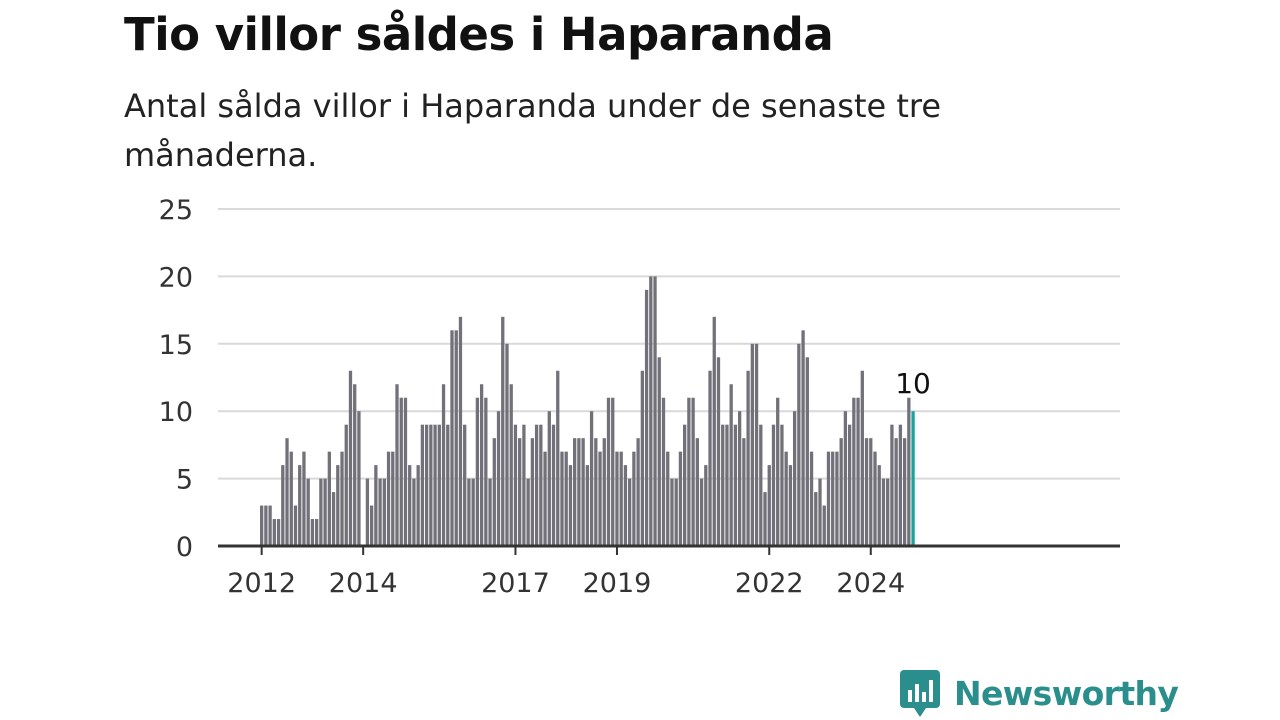  I want to click on newsworthy-logo: Newsworthy, so click(1039, 694).